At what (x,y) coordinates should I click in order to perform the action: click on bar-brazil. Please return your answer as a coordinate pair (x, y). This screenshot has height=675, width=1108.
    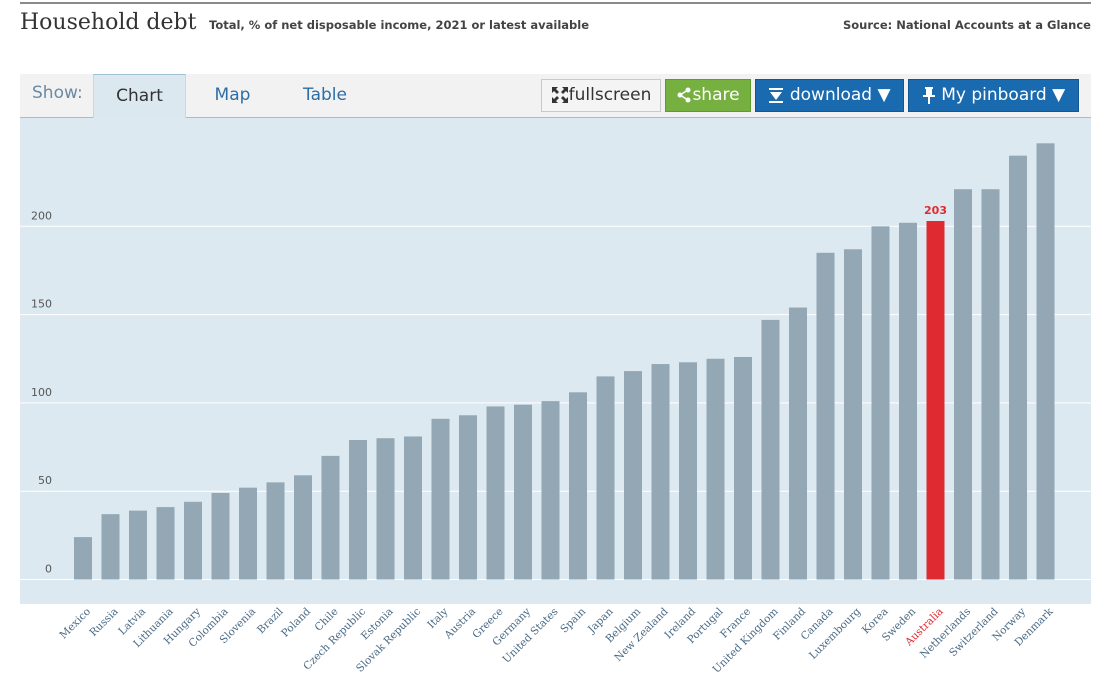
    Looking at the image, I should click on (275, 531).